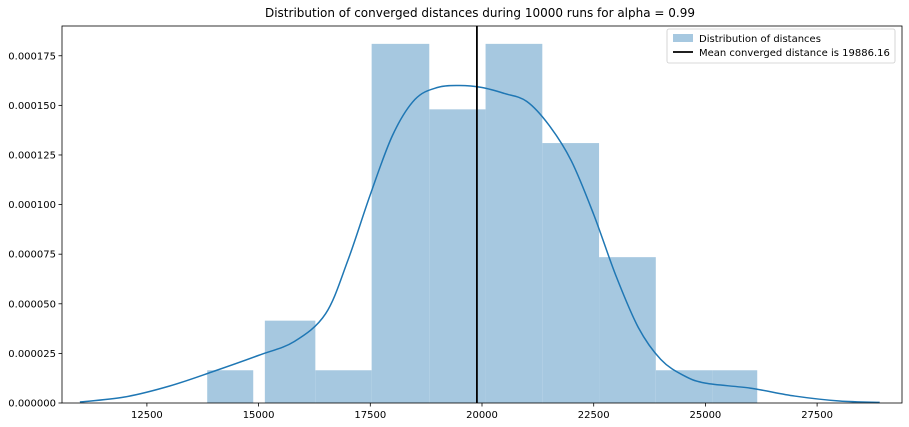 Image resolution: width=909 pixels, height=427 pixels. I want to click on y-tick-label: 0.000150, so click(32, 106).